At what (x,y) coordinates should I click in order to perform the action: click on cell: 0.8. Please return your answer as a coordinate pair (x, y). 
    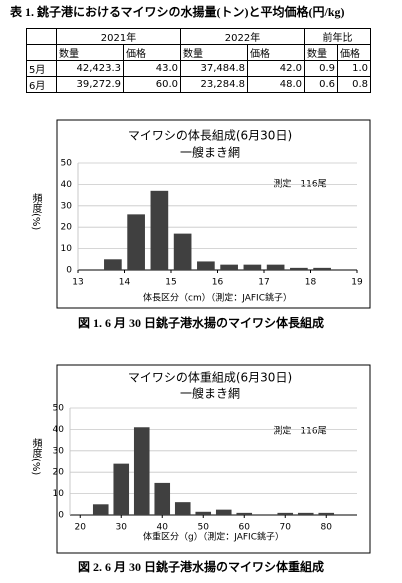
    Looking at the image, I should click on (354, 84).